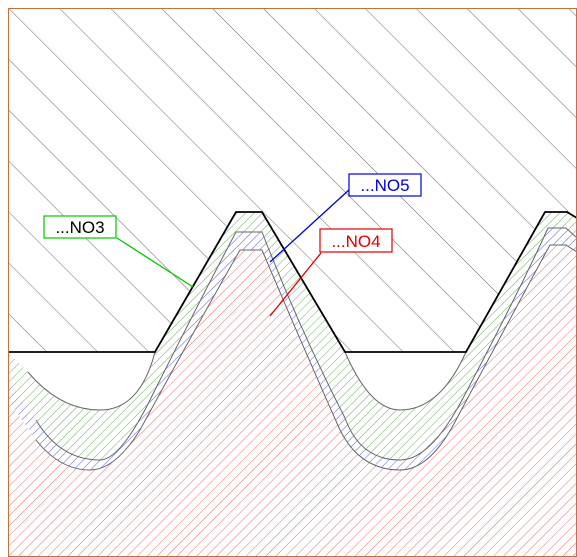 The width and height of the screenshot is (577, 557). I want to click on label-no3: ...NO3, so click(80, 227).